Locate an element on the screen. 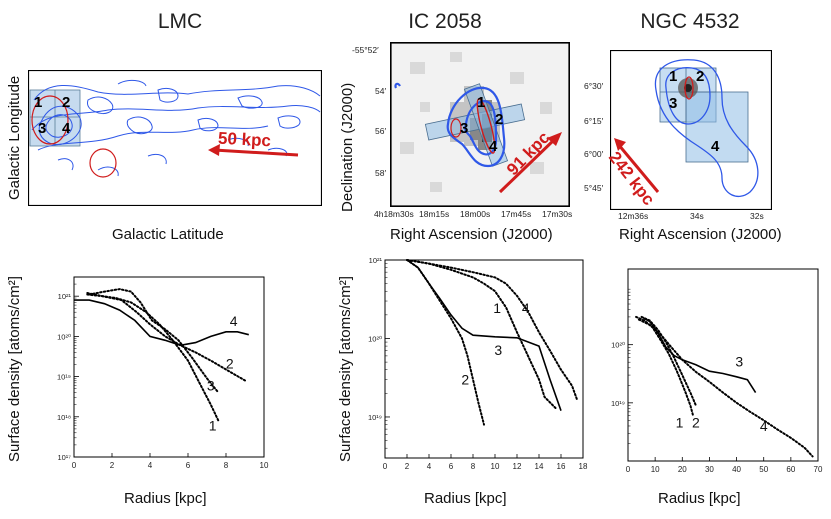 The image size is (831, 519). ic2058-xtick: 17m45s is located at coordinates (516, 214).